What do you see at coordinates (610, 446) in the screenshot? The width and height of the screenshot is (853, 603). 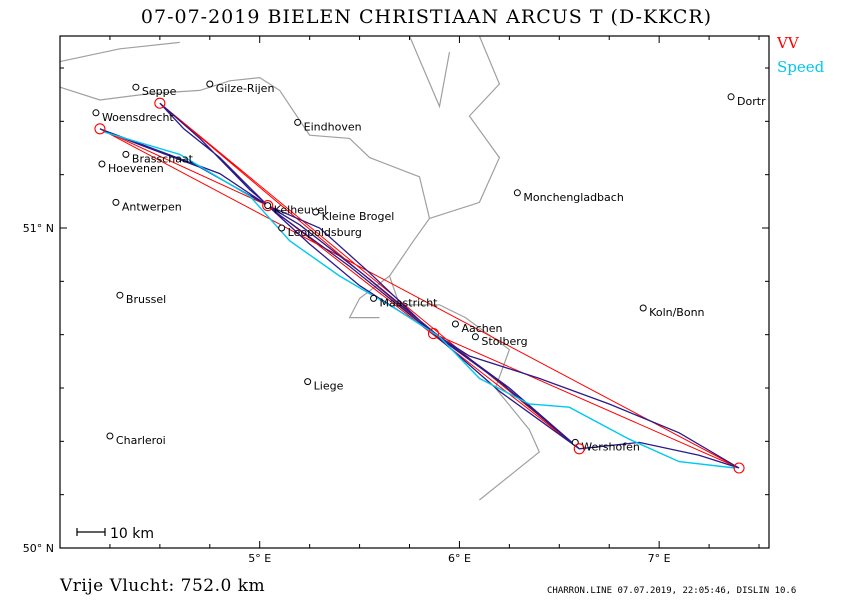 I see `city-label: Wershofen` at bounding box center [610, 446].